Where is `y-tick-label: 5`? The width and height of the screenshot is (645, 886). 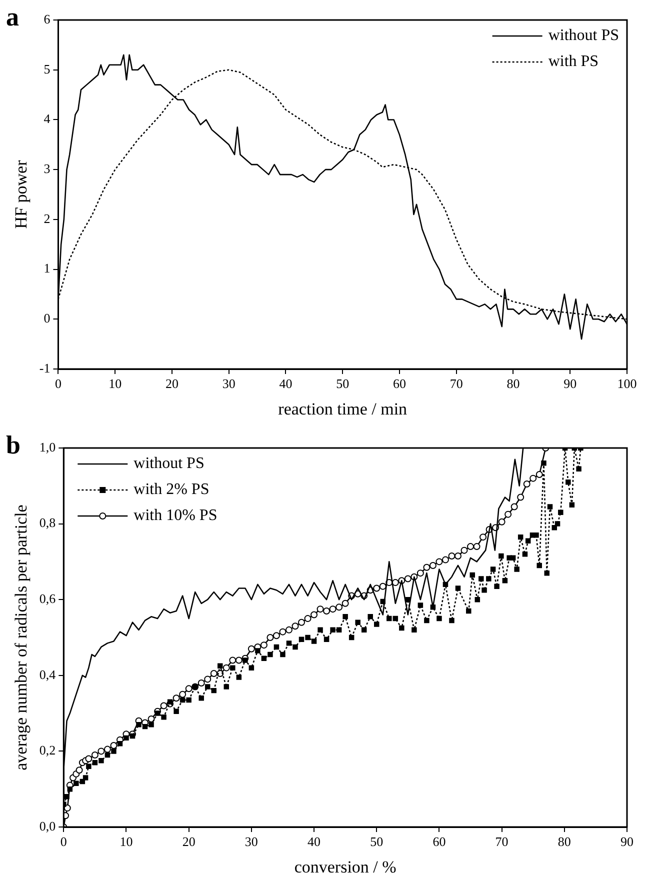 y-tick-label: 5 is located at coordinates (47, 68).